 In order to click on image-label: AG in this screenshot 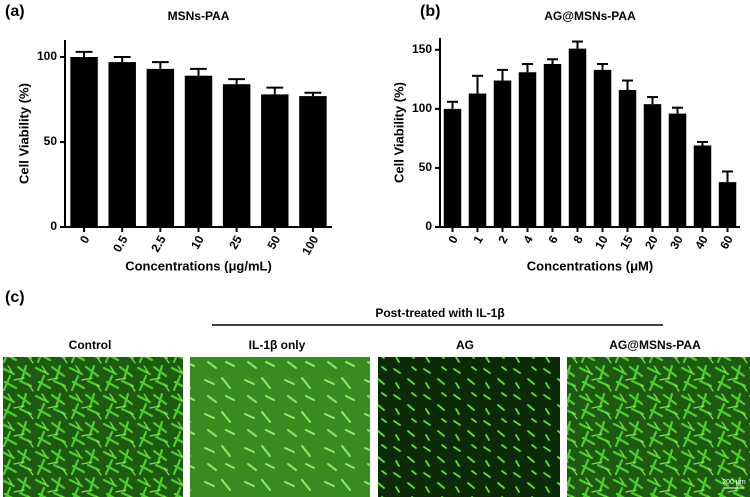, I will do `click(465, 345)`.